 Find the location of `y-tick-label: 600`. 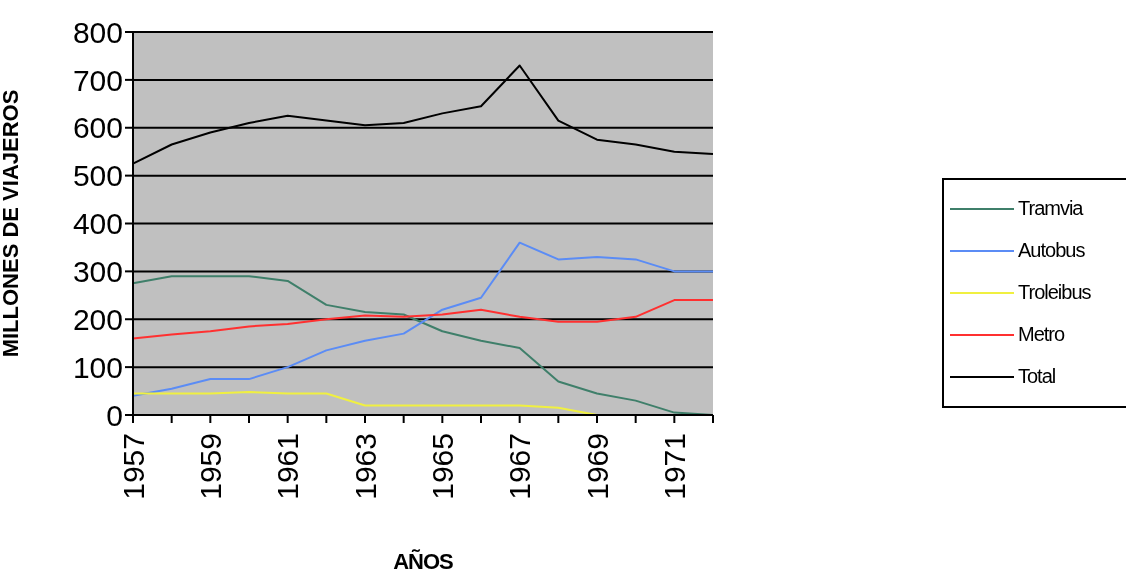

y-tick-label: 600 is located at coordinates (97, 128).